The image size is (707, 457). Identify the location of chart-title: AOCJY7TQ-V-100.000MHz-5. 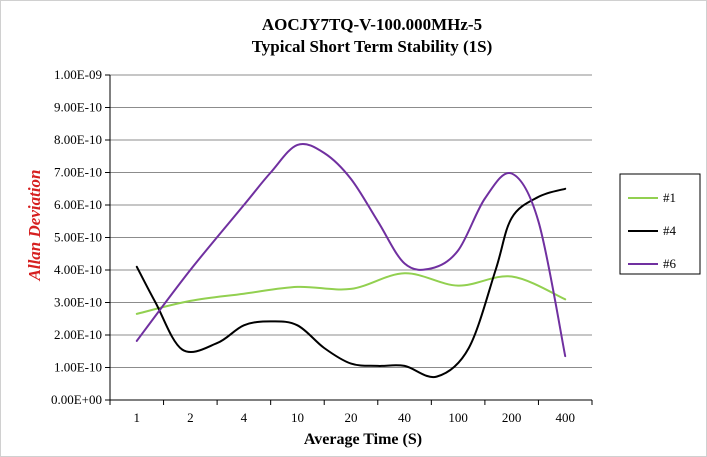
(372, 24).